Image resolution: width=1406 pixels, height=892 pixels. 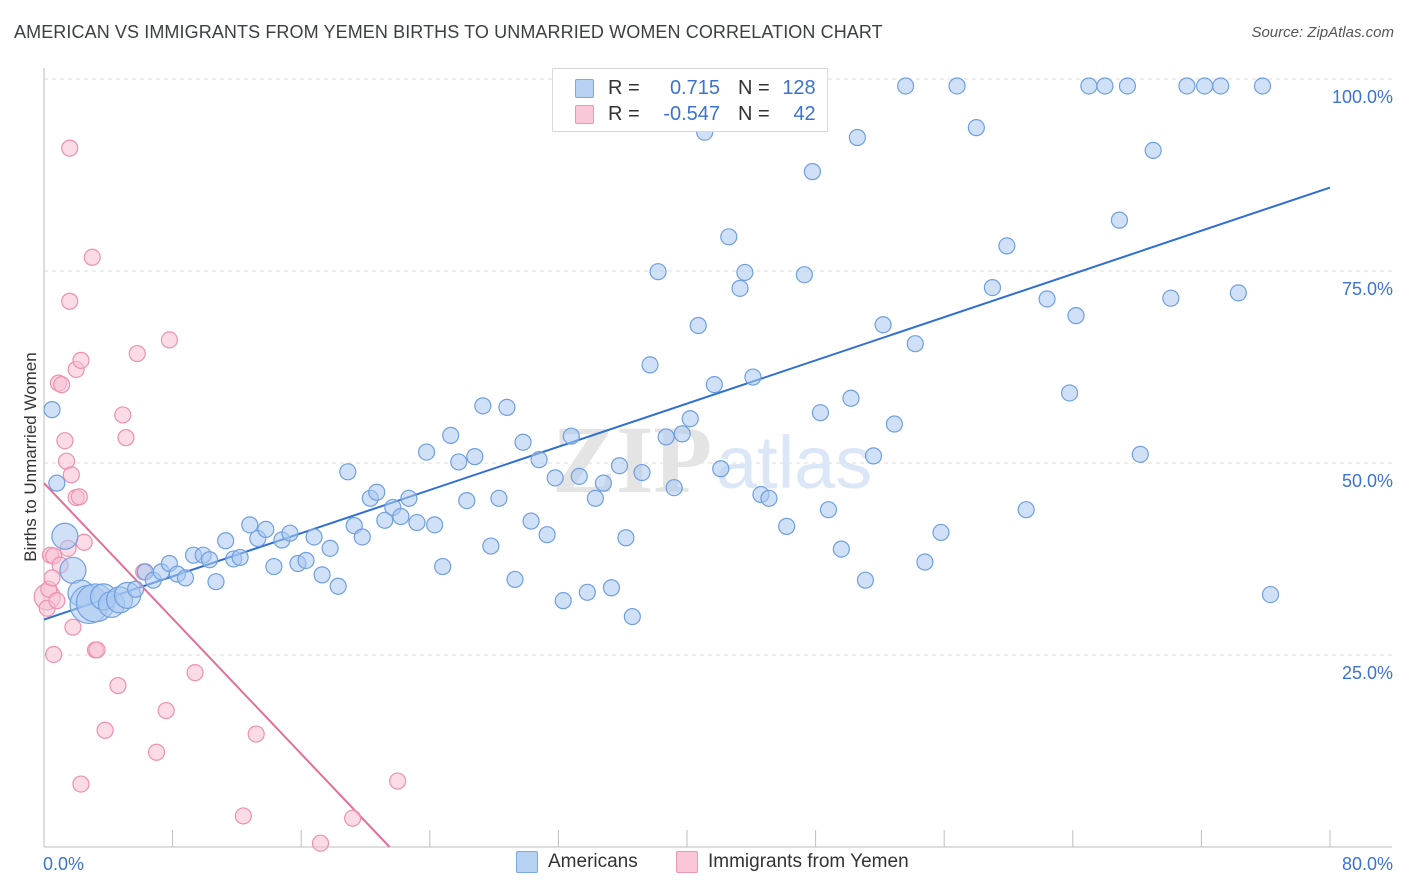 I want to click on series-legend-americans: Americans, so click(x=577, y=862).